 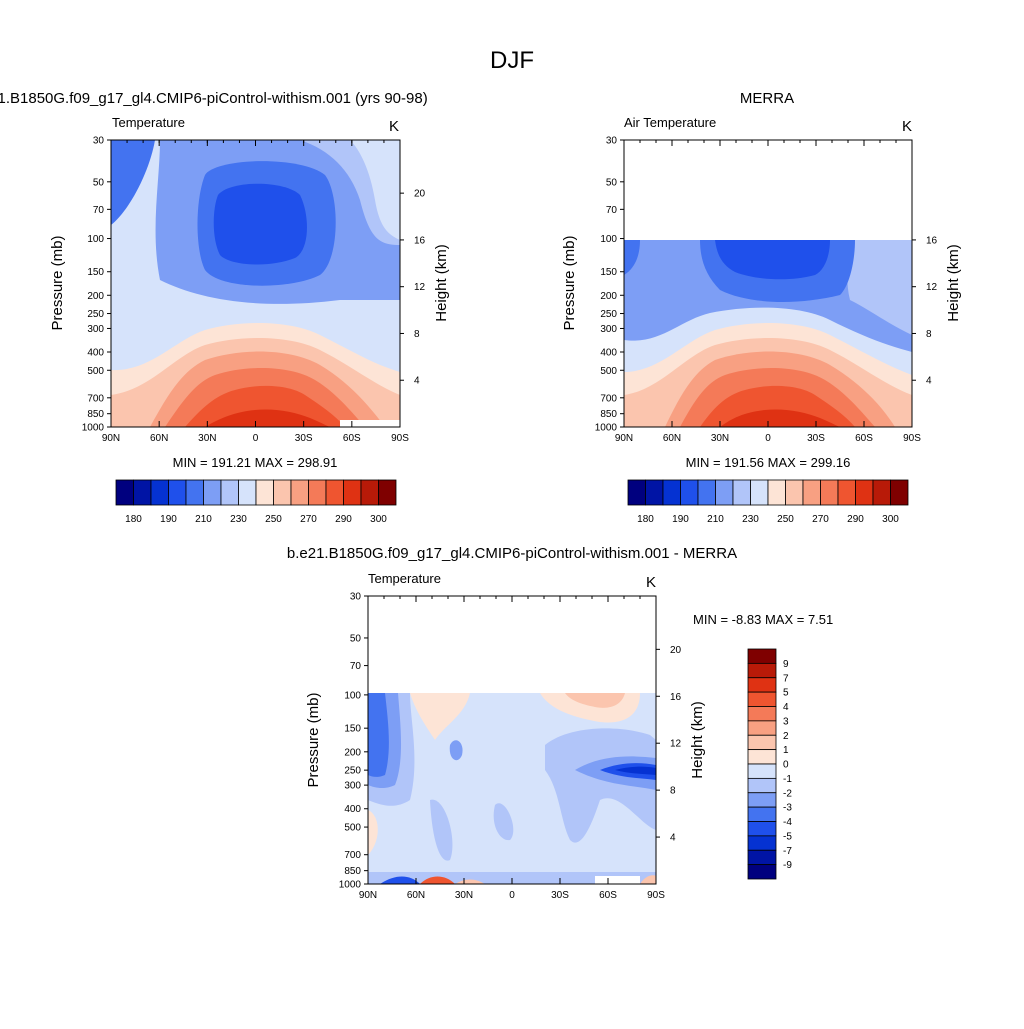 I want to click on y-tick-label: 30, so click(x=356, y=597).